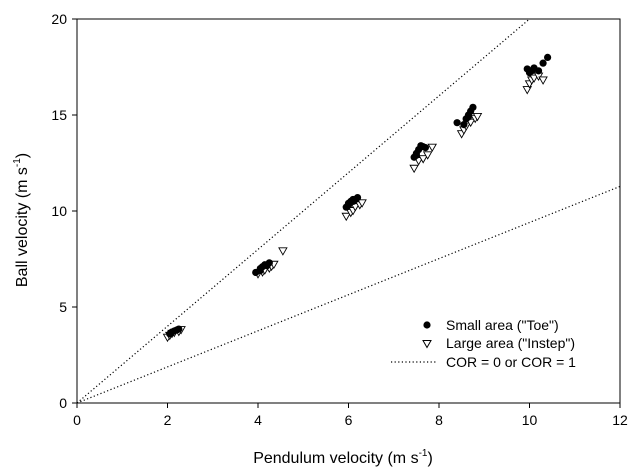  I want to click on x-tick-label: 6, so click(349, 420).